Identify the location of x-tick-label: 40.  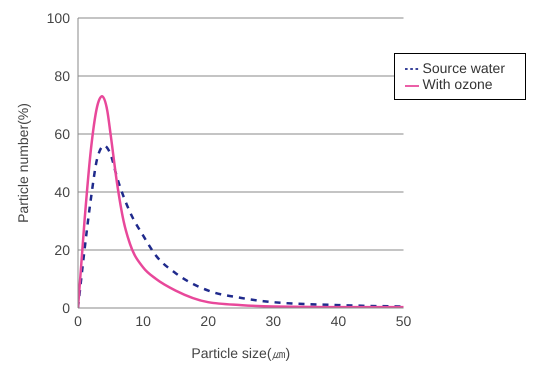
(338, 320).